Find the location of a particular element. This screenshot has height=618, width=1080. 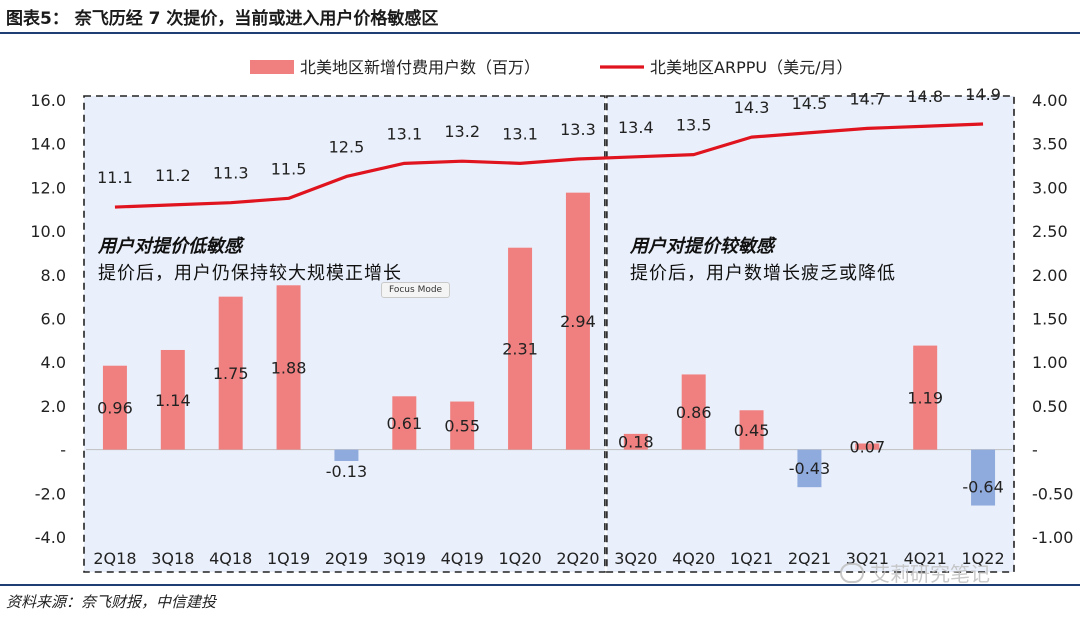

right-axis-tick-label: 4.00 is located at coordinates (1050, 100).